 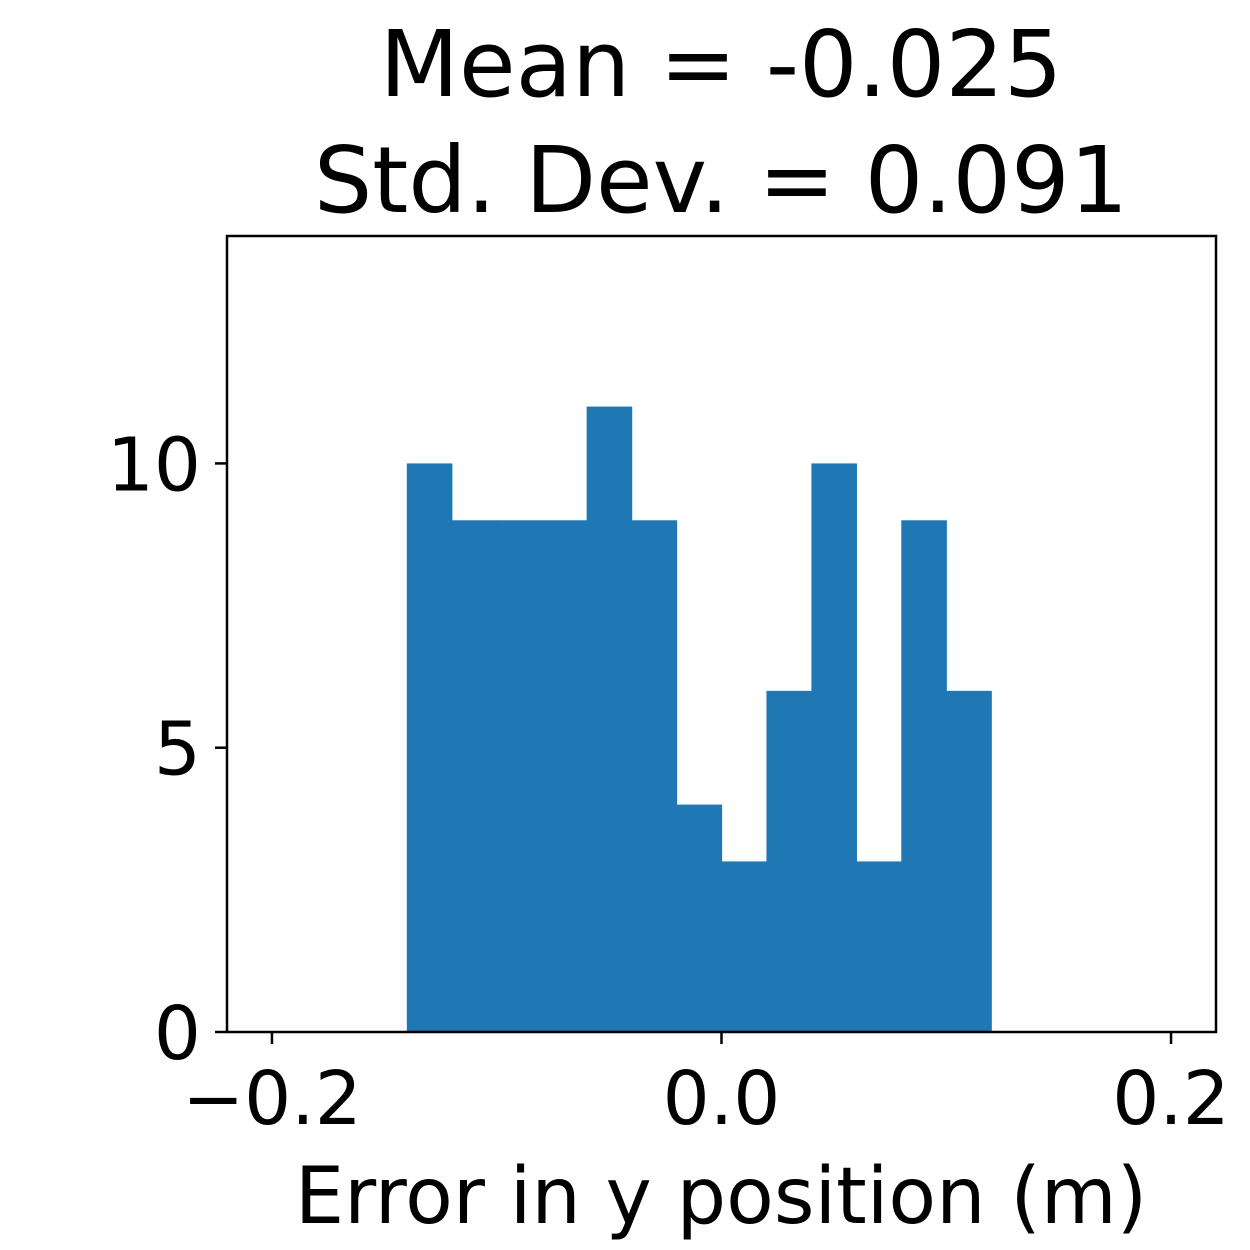 I want to click on chart-title: Mean = -0.025 Std. Dev. = 0.091, so click(x=721, y=122).